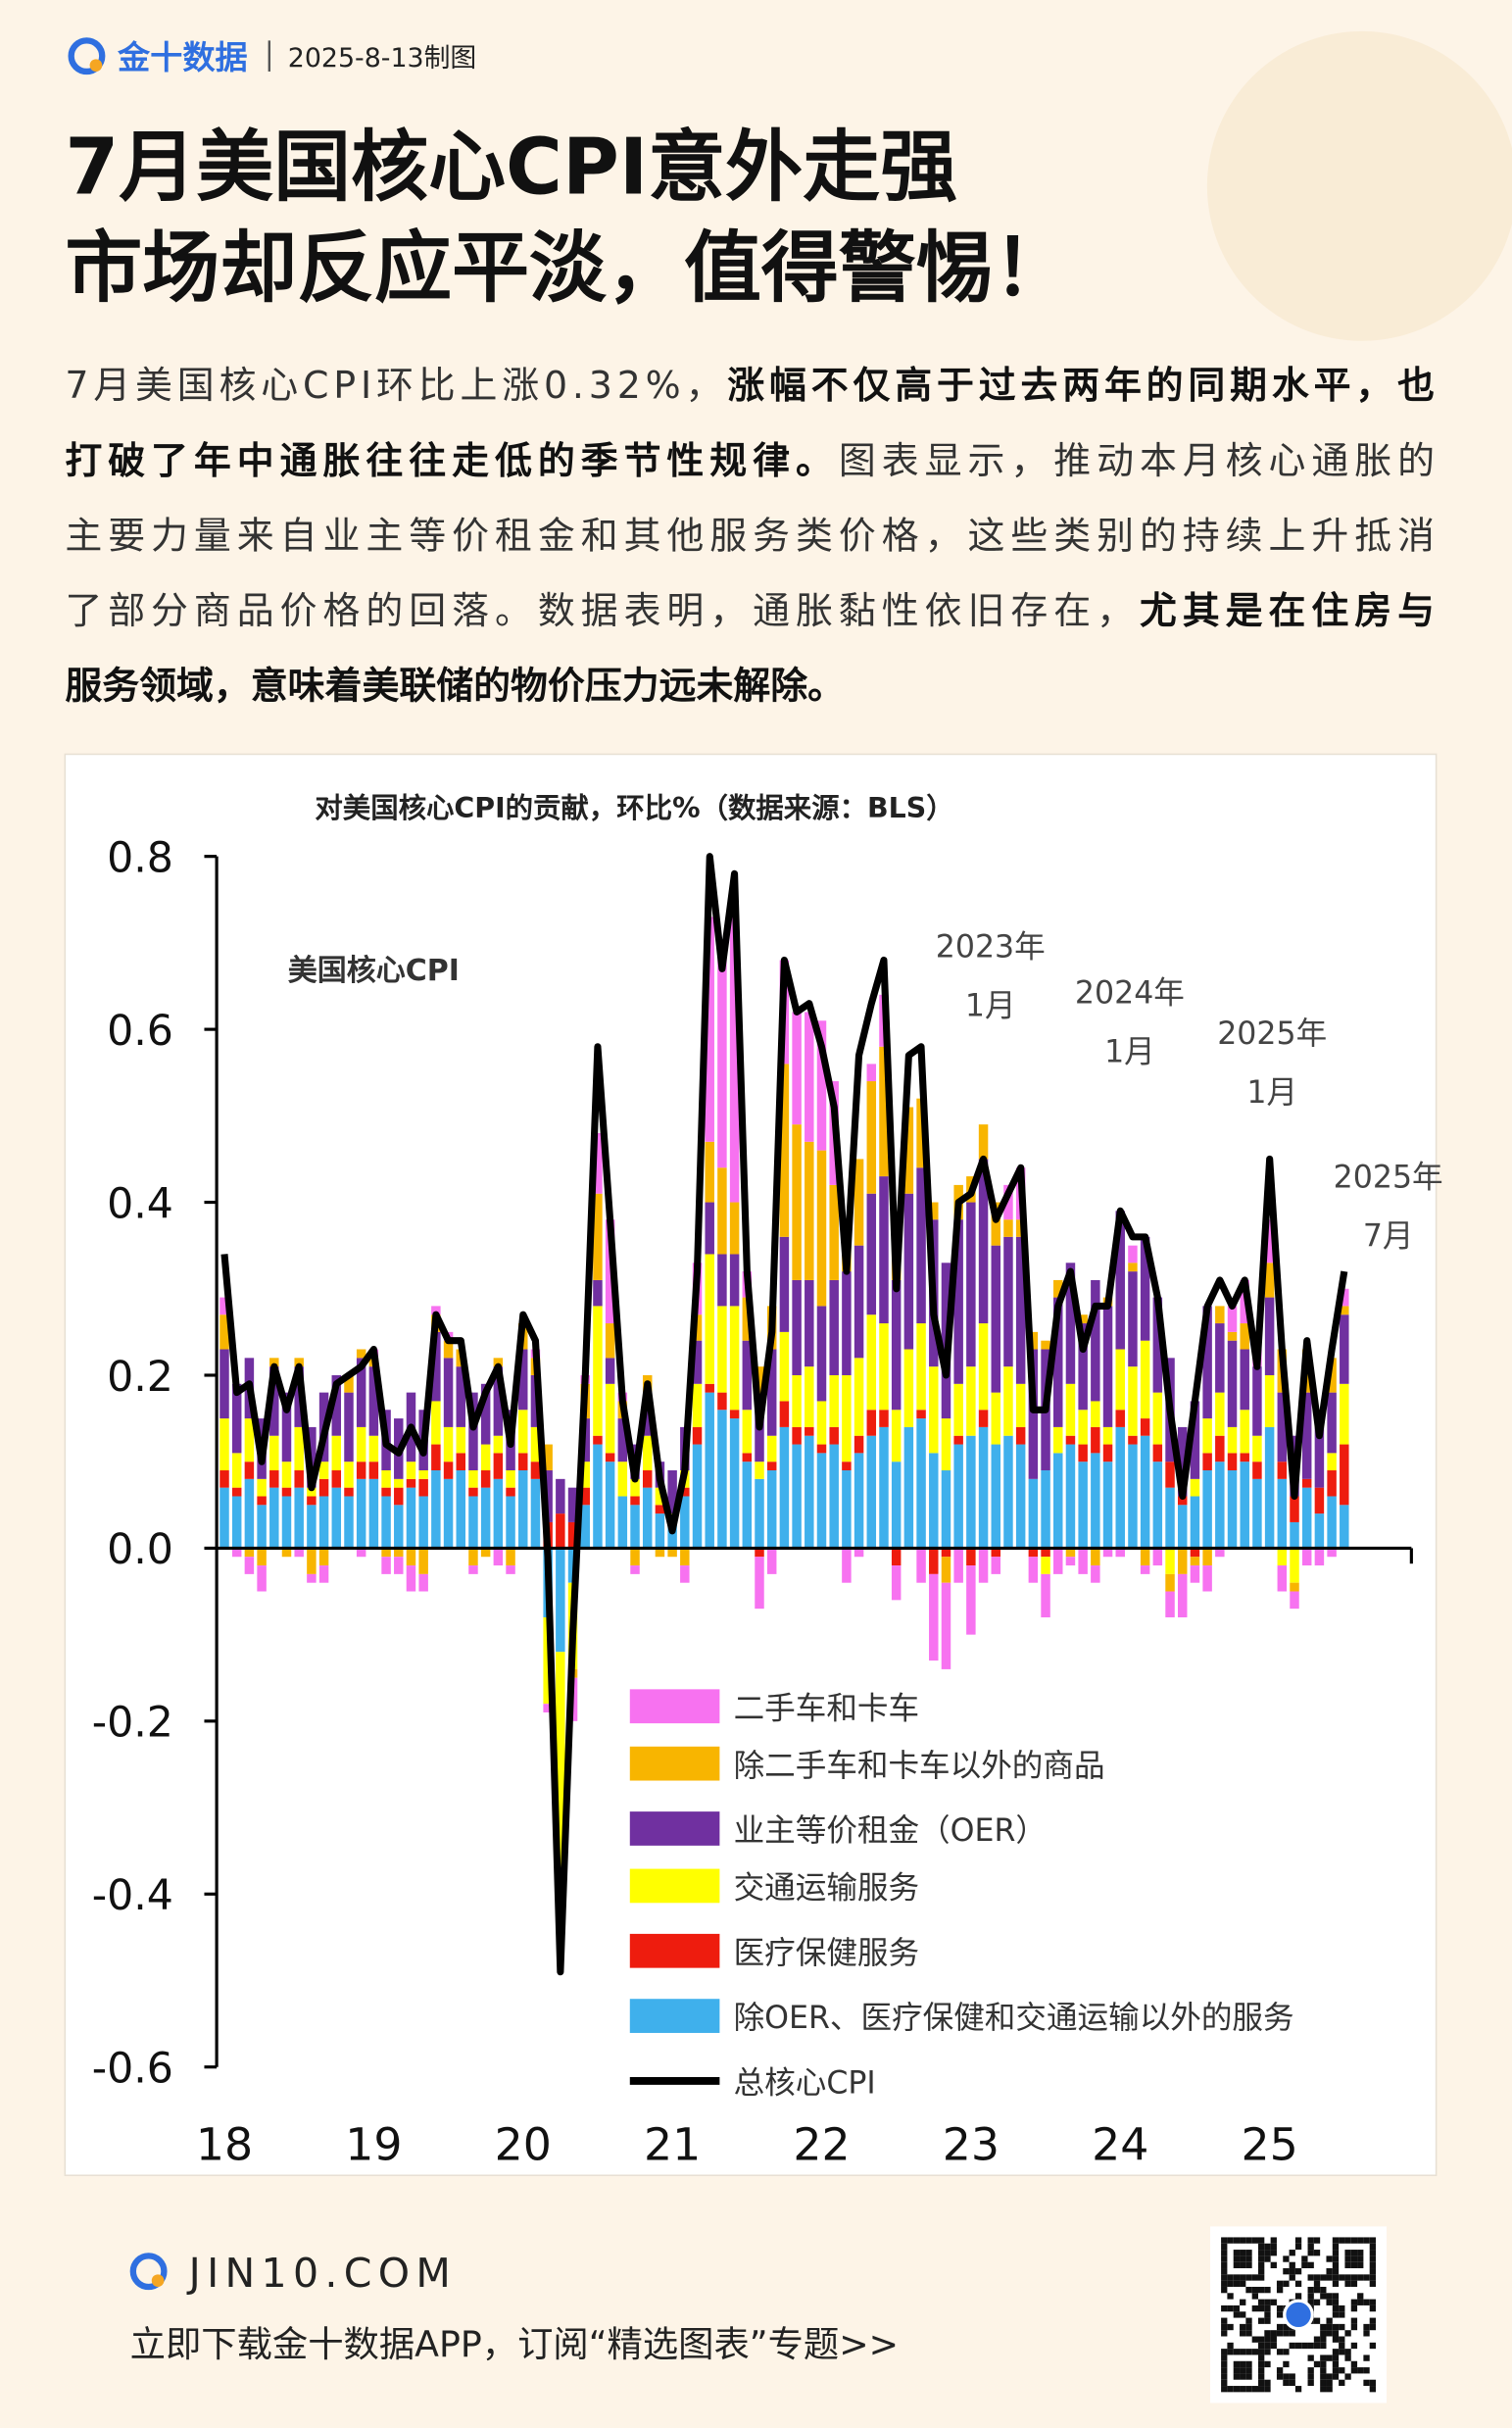 The width and height of the screenshot is (1512, 2428). What do you see at coordinates (1129, 1052) in the screenshot?
I see `annotation: 1月` at bounding box center [1129, 1052].